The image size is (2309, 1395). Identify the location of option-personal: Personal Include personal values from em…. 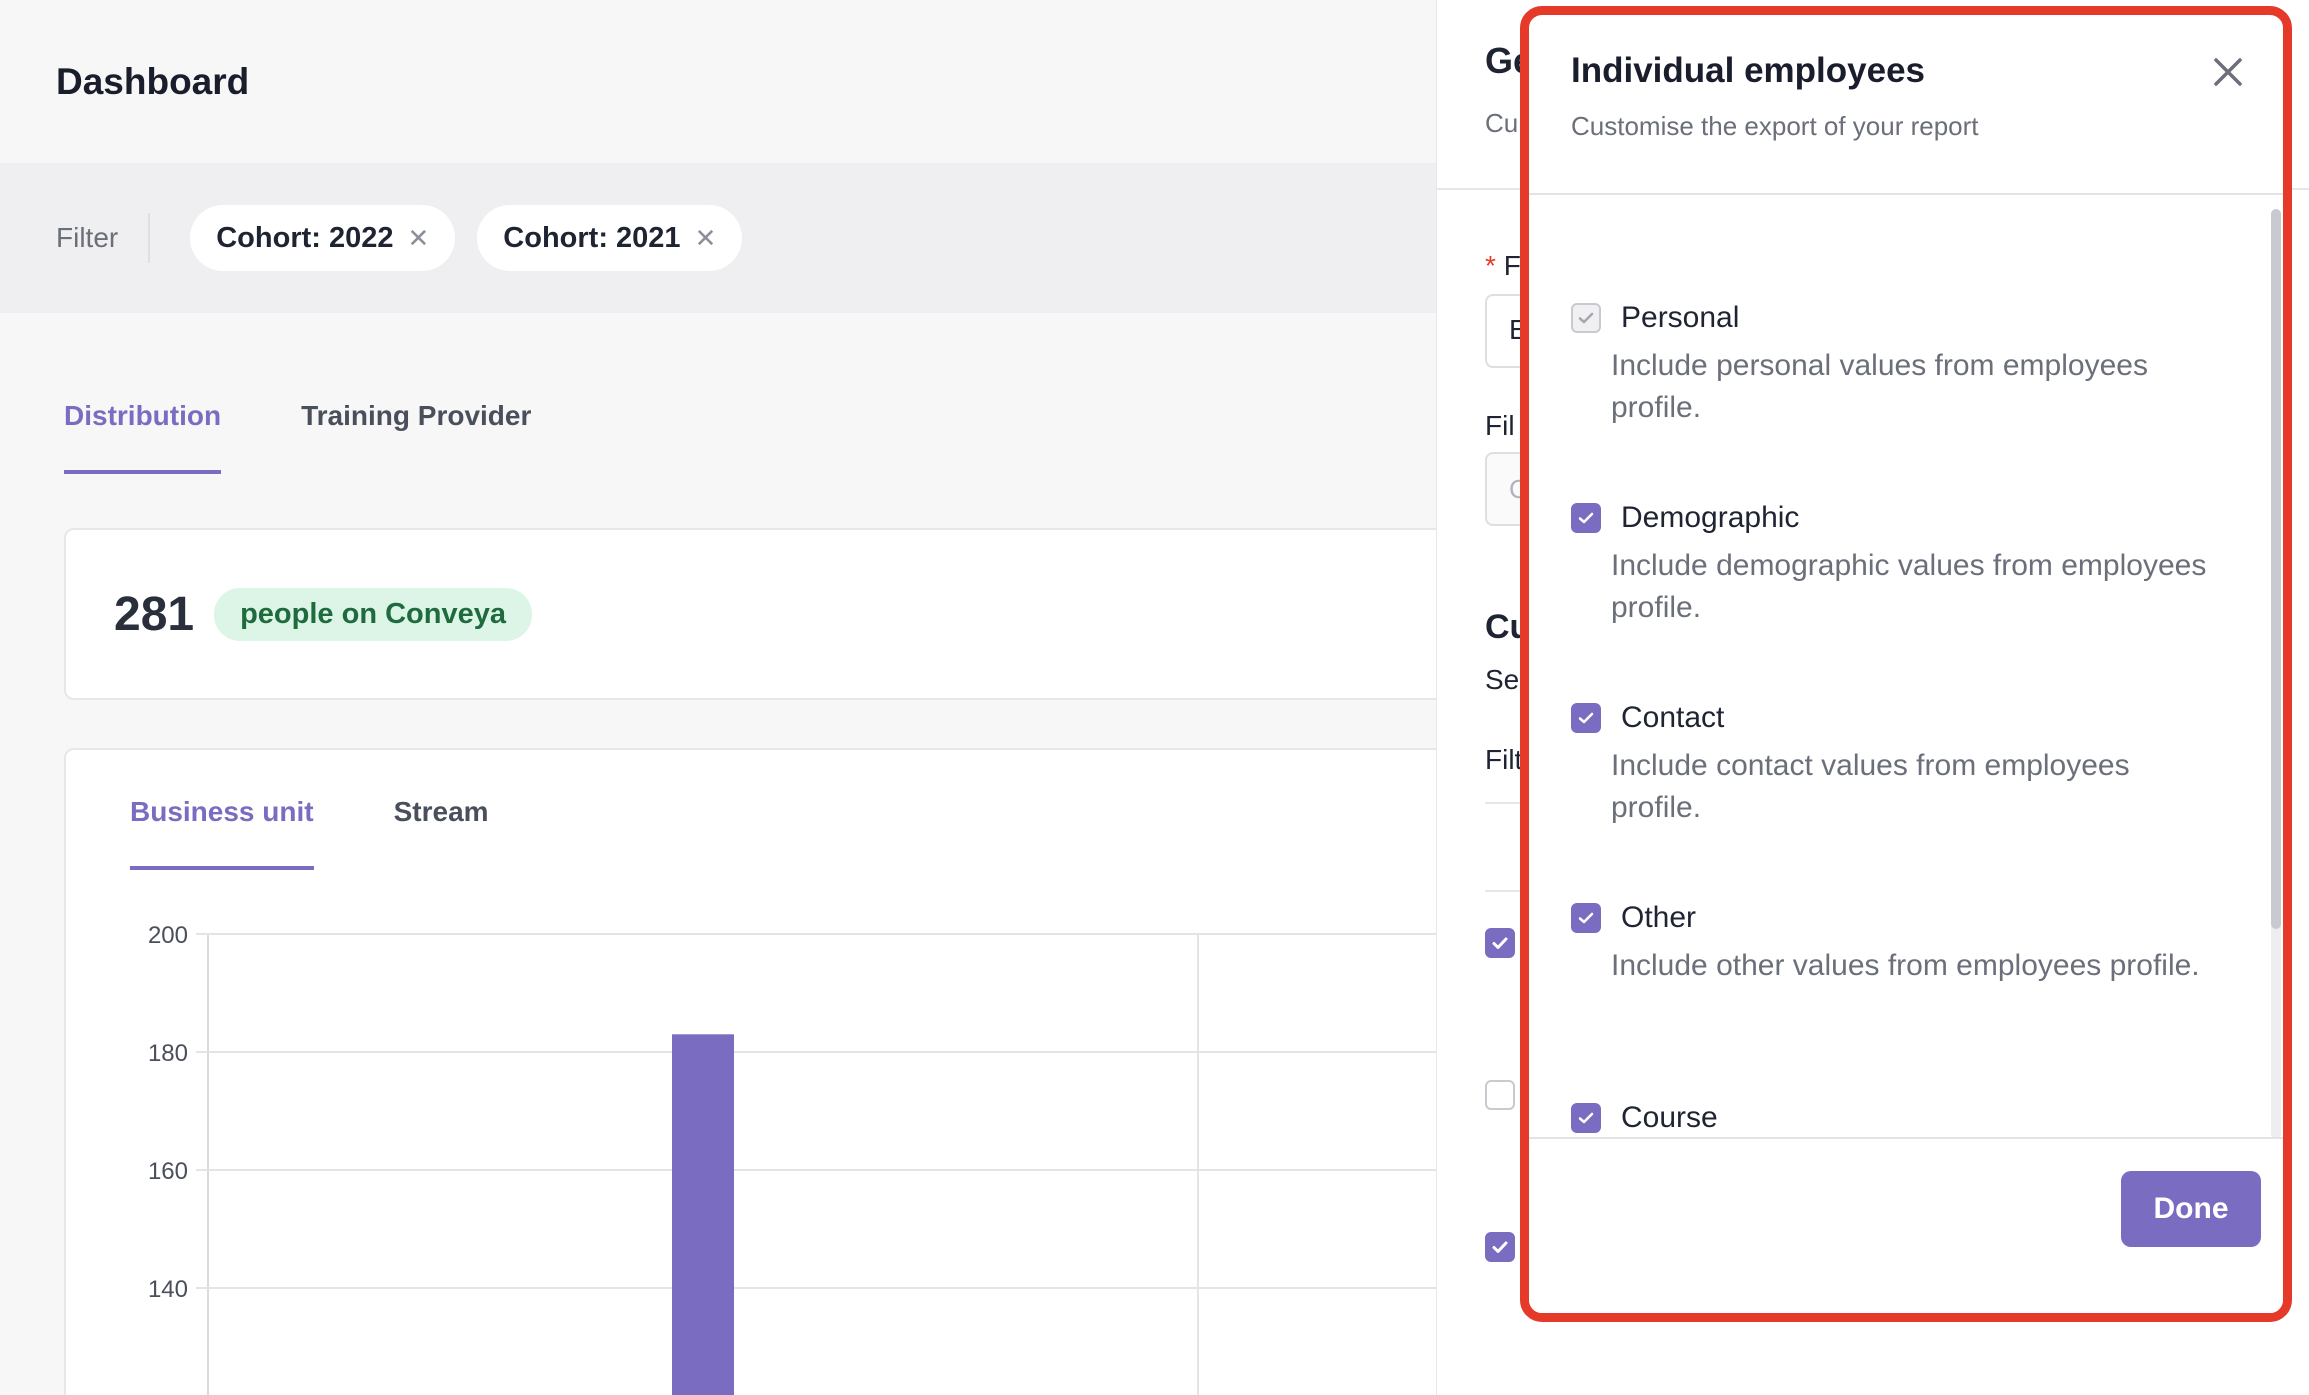
(1891, 365).